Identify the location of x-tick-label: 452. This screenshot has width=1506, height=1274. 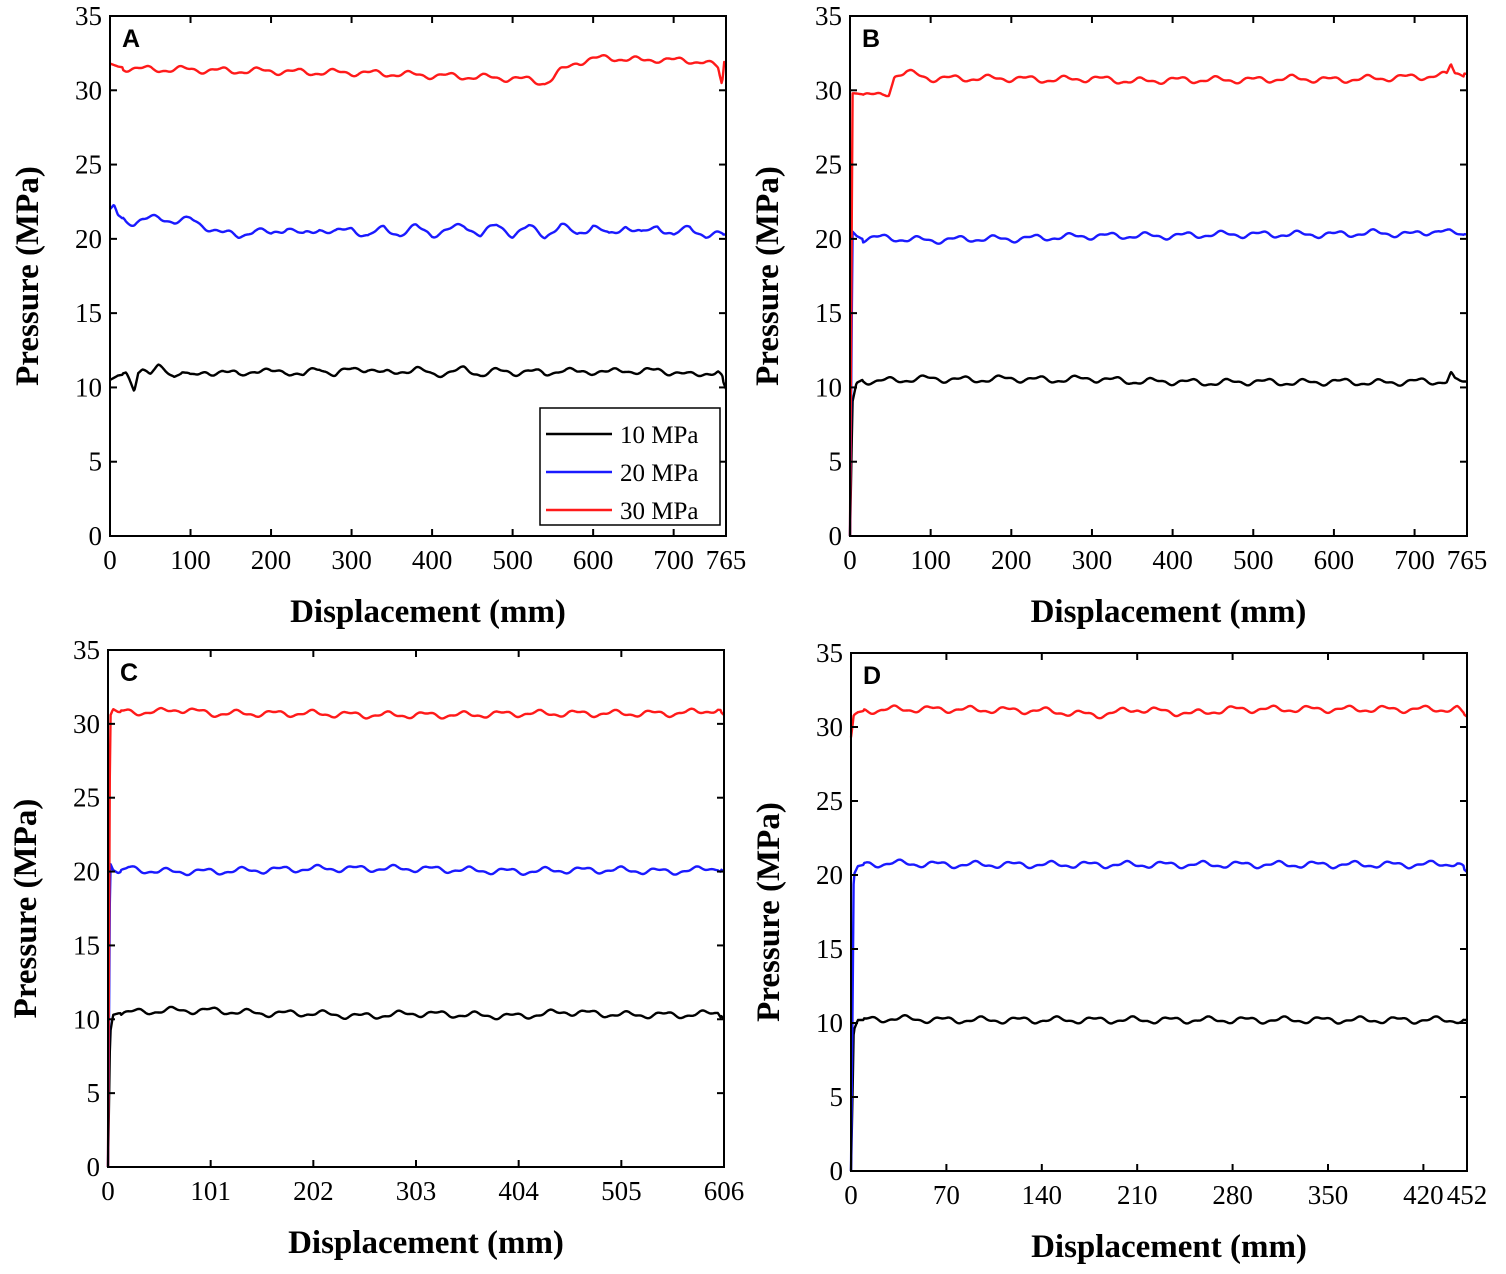
(1467, 1195).